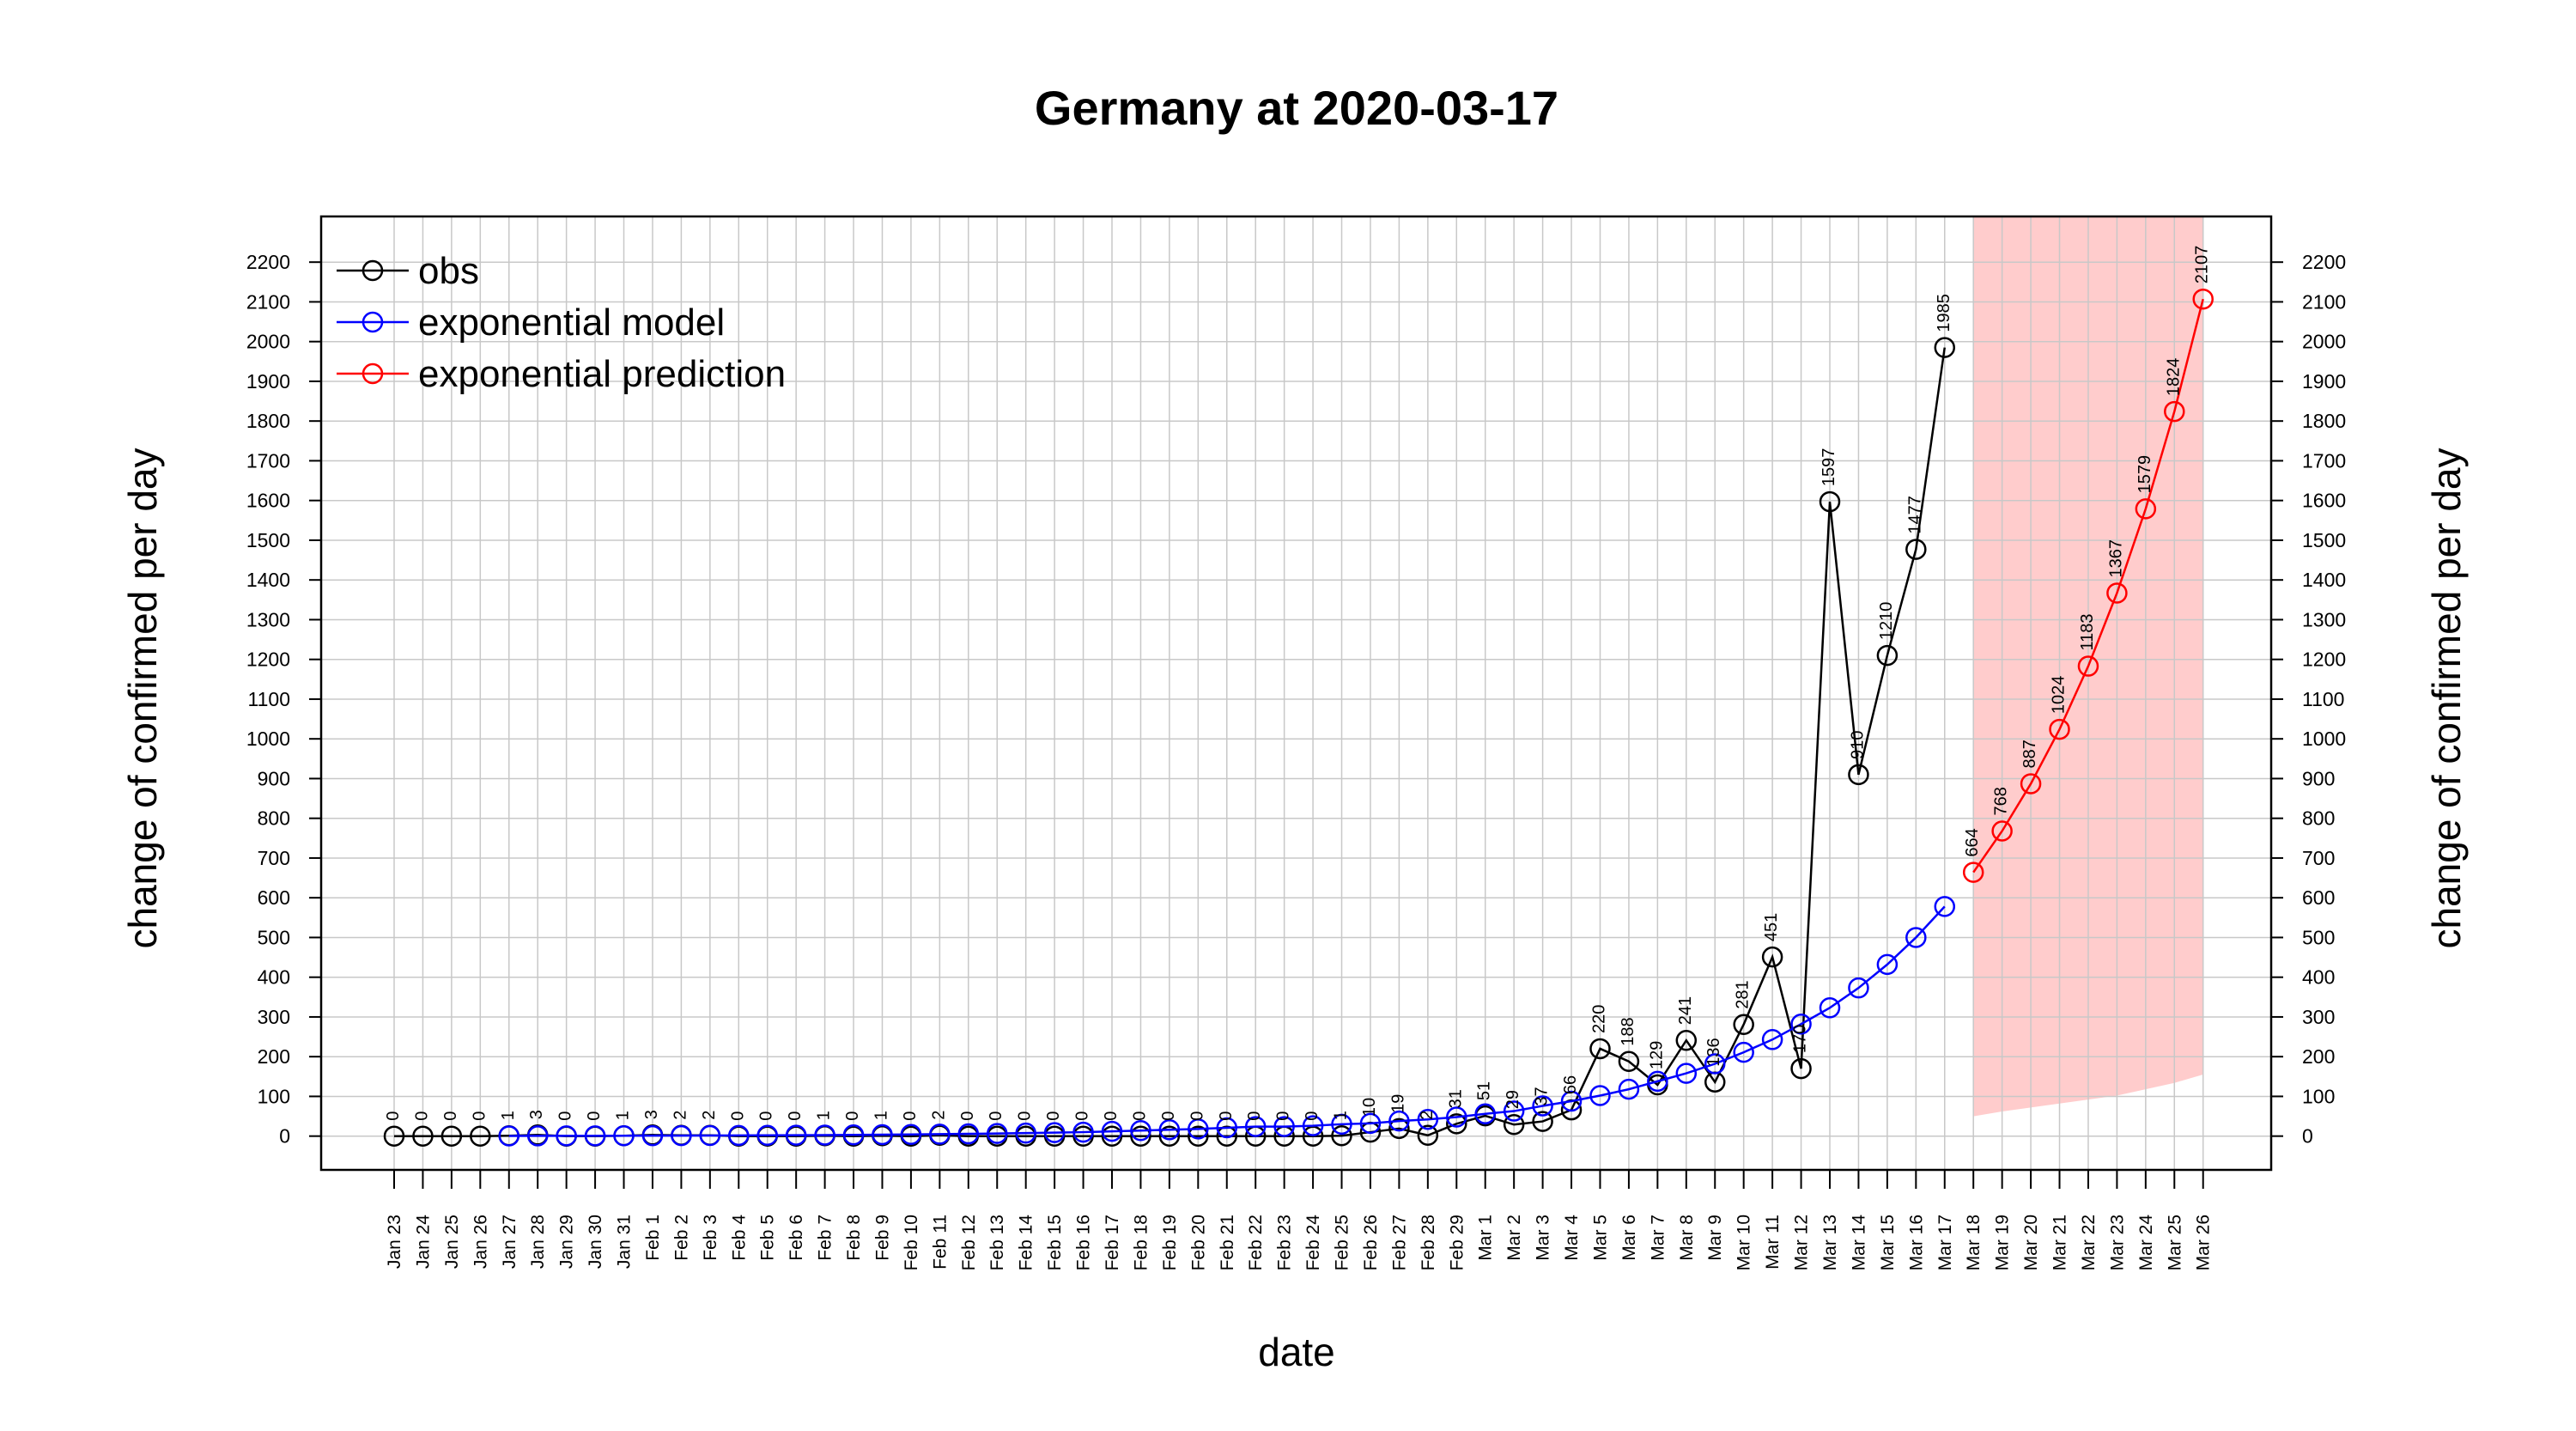 Image resolution: width=2576 pixels, height=1431 pixels. I want to click on x-tick-label-feb-16: Feb 16, so click(1084, 1242).